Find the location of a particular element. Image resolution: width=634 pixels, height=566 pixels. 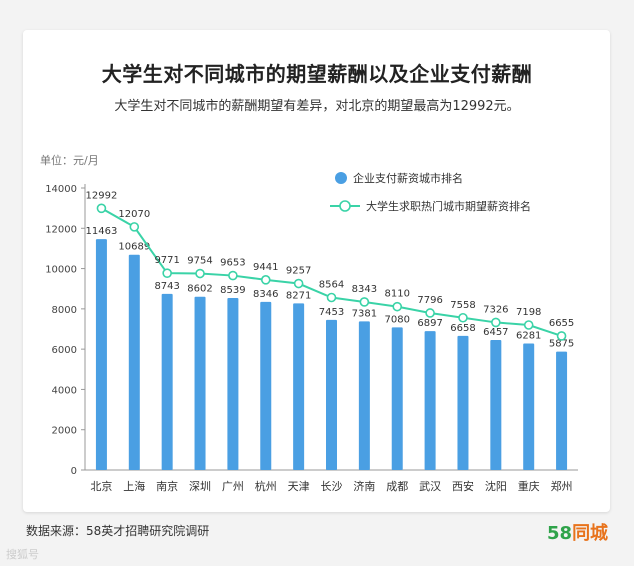

legend-line-label: 大学生求职热门城市期望薪资排名 is located at coordinates (448, 206).